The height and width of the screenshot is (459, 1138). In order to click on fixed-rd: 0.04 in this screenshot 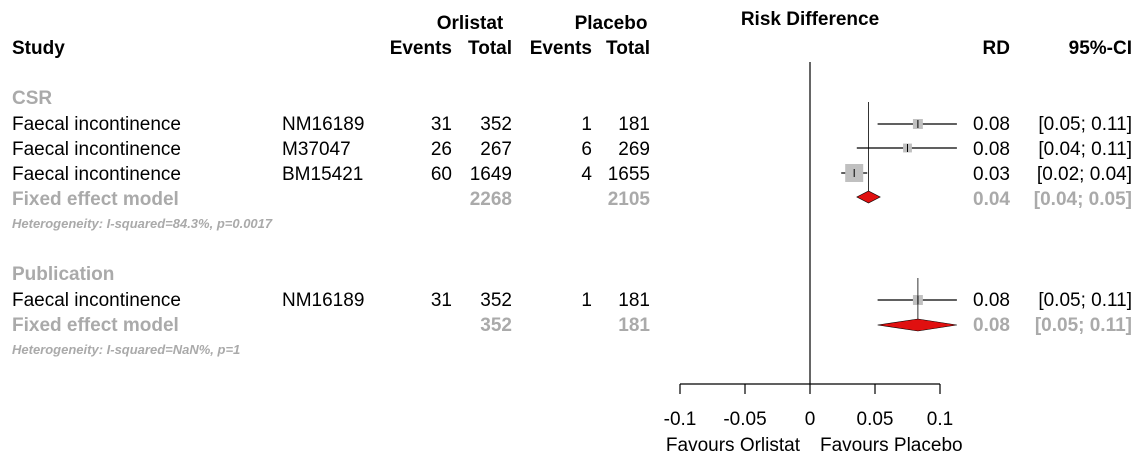, I will do `click(991, 199)`.